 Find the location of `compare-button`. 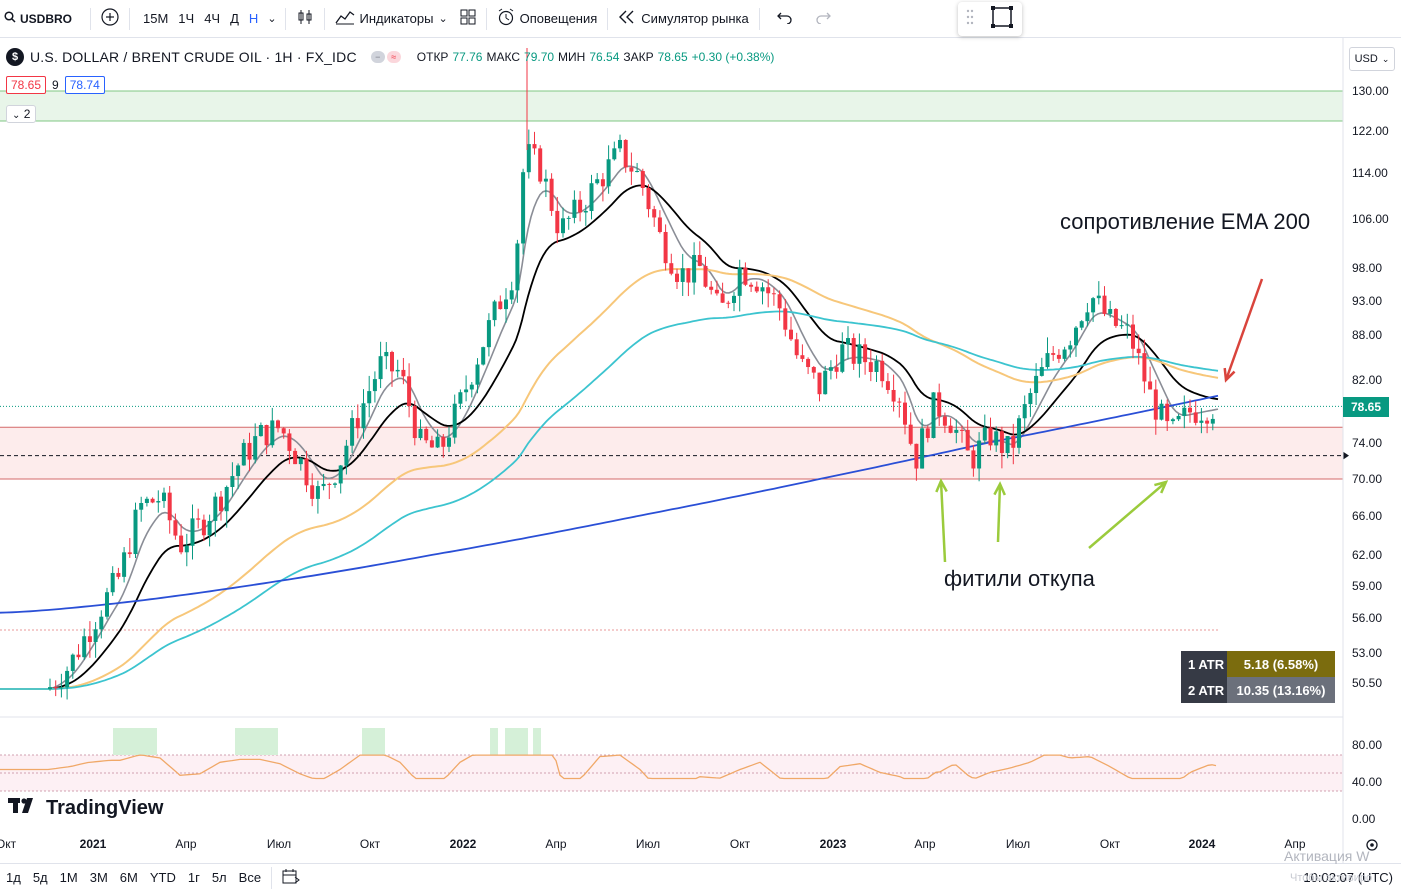

compare-button is located at coordinates (110, 19).